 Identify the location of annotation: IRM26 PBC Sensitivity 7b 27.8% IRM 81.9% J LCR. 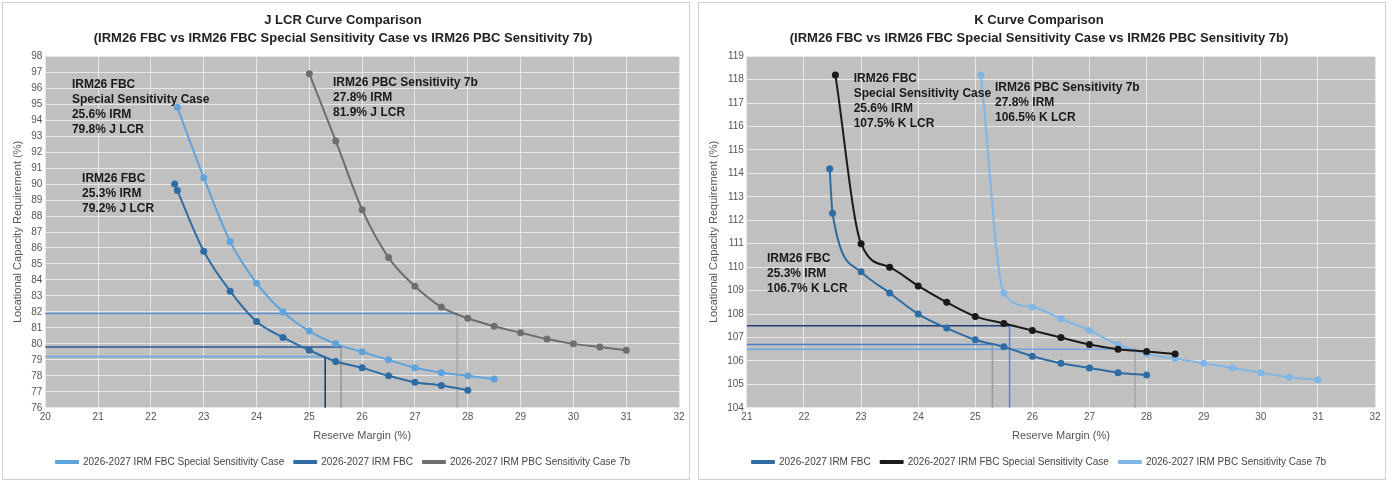
(405, 97).